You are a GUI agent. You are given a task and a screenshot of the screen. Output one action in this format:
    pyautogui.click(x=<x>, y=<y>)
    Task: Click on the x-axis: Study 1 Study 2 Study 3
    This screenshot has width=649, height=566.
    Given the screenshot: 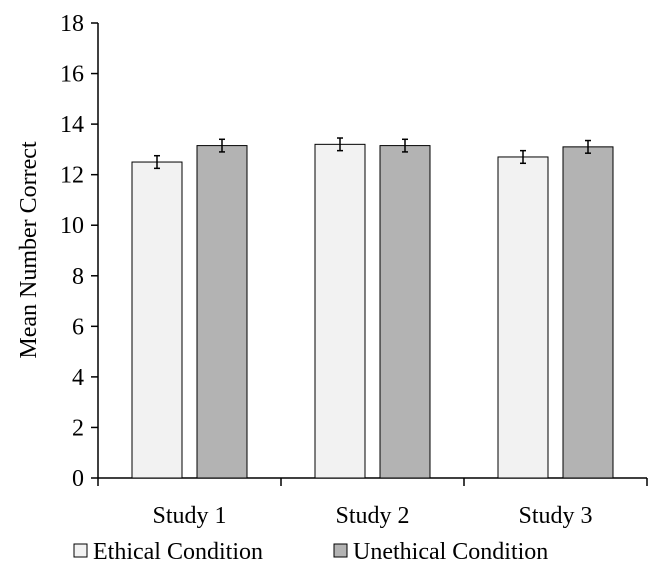 What is the action you would take?
    pyautogui.click(x=372, y=503)
    